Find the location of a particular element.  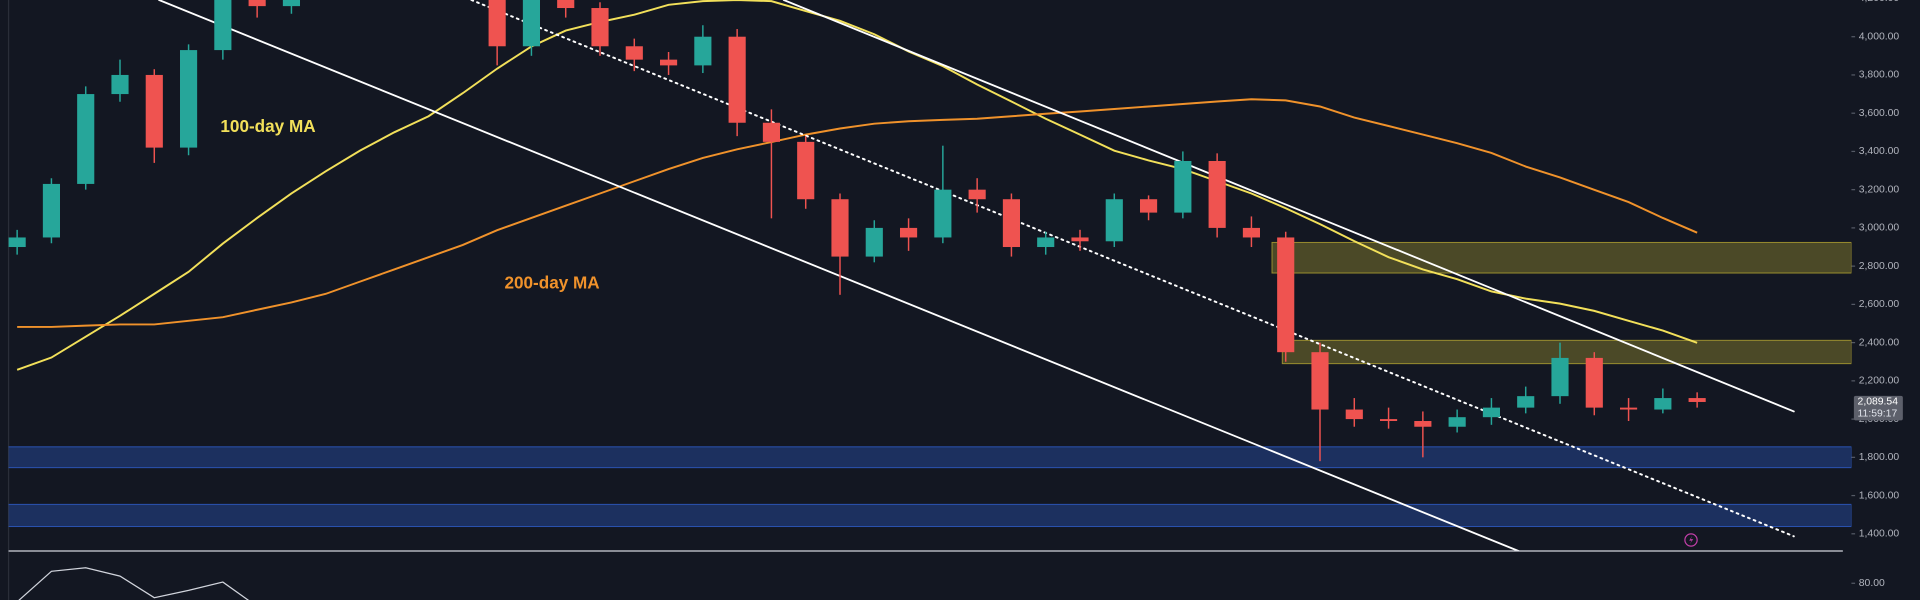

y-tick-label: 3,600.00 is located at coordinates (1879, 113).